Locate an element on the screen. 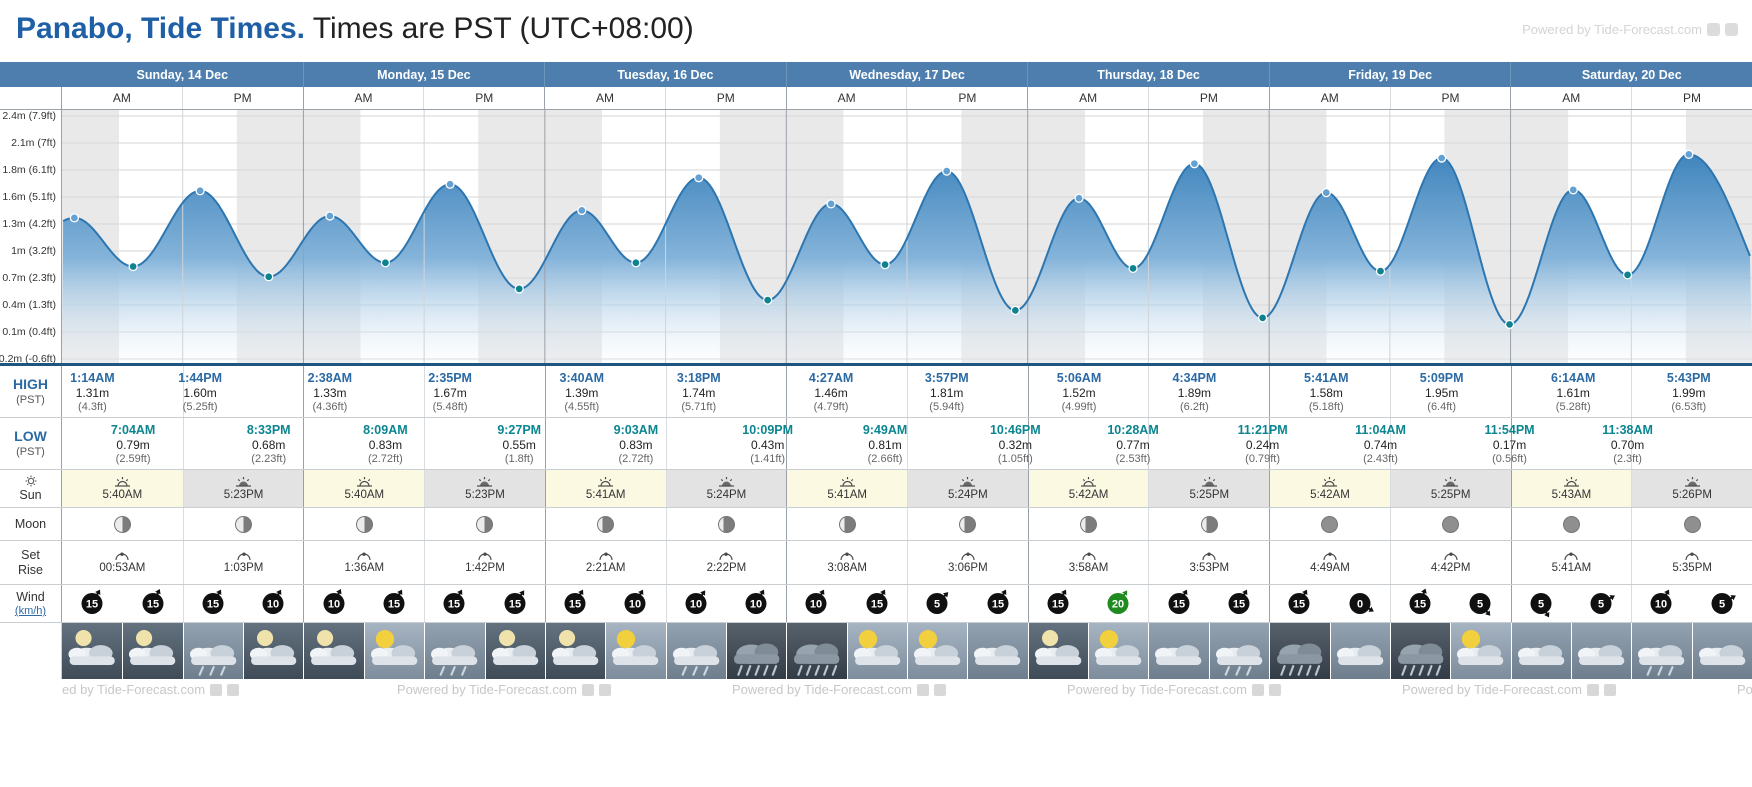 The height and width of the screenshot is (787, 1752). high-row-timezone: (PST) is located at coordinates (30, 399).